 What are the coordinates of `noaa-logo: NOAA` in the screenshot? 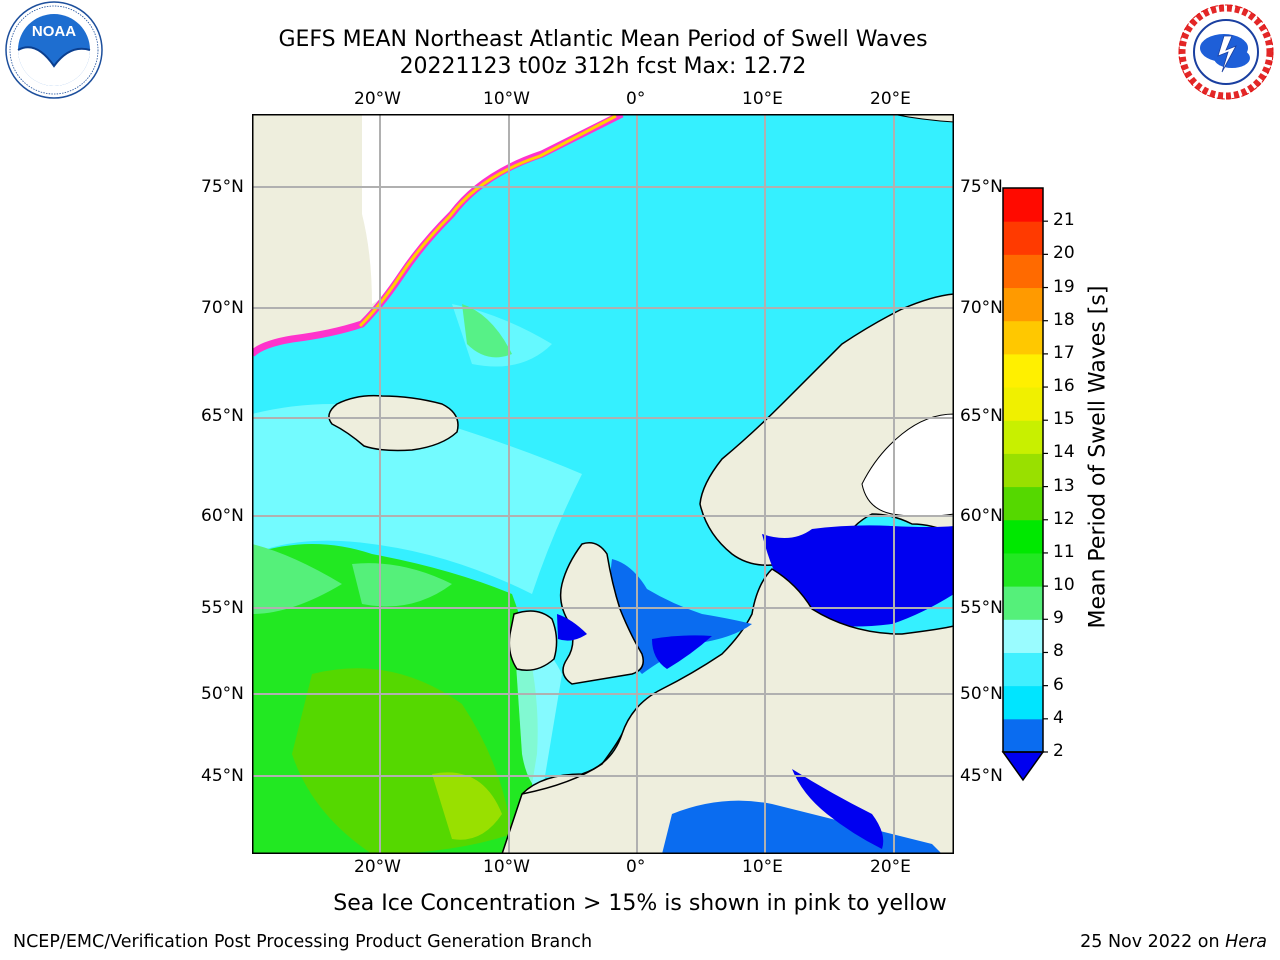 It's located at (54, 50).